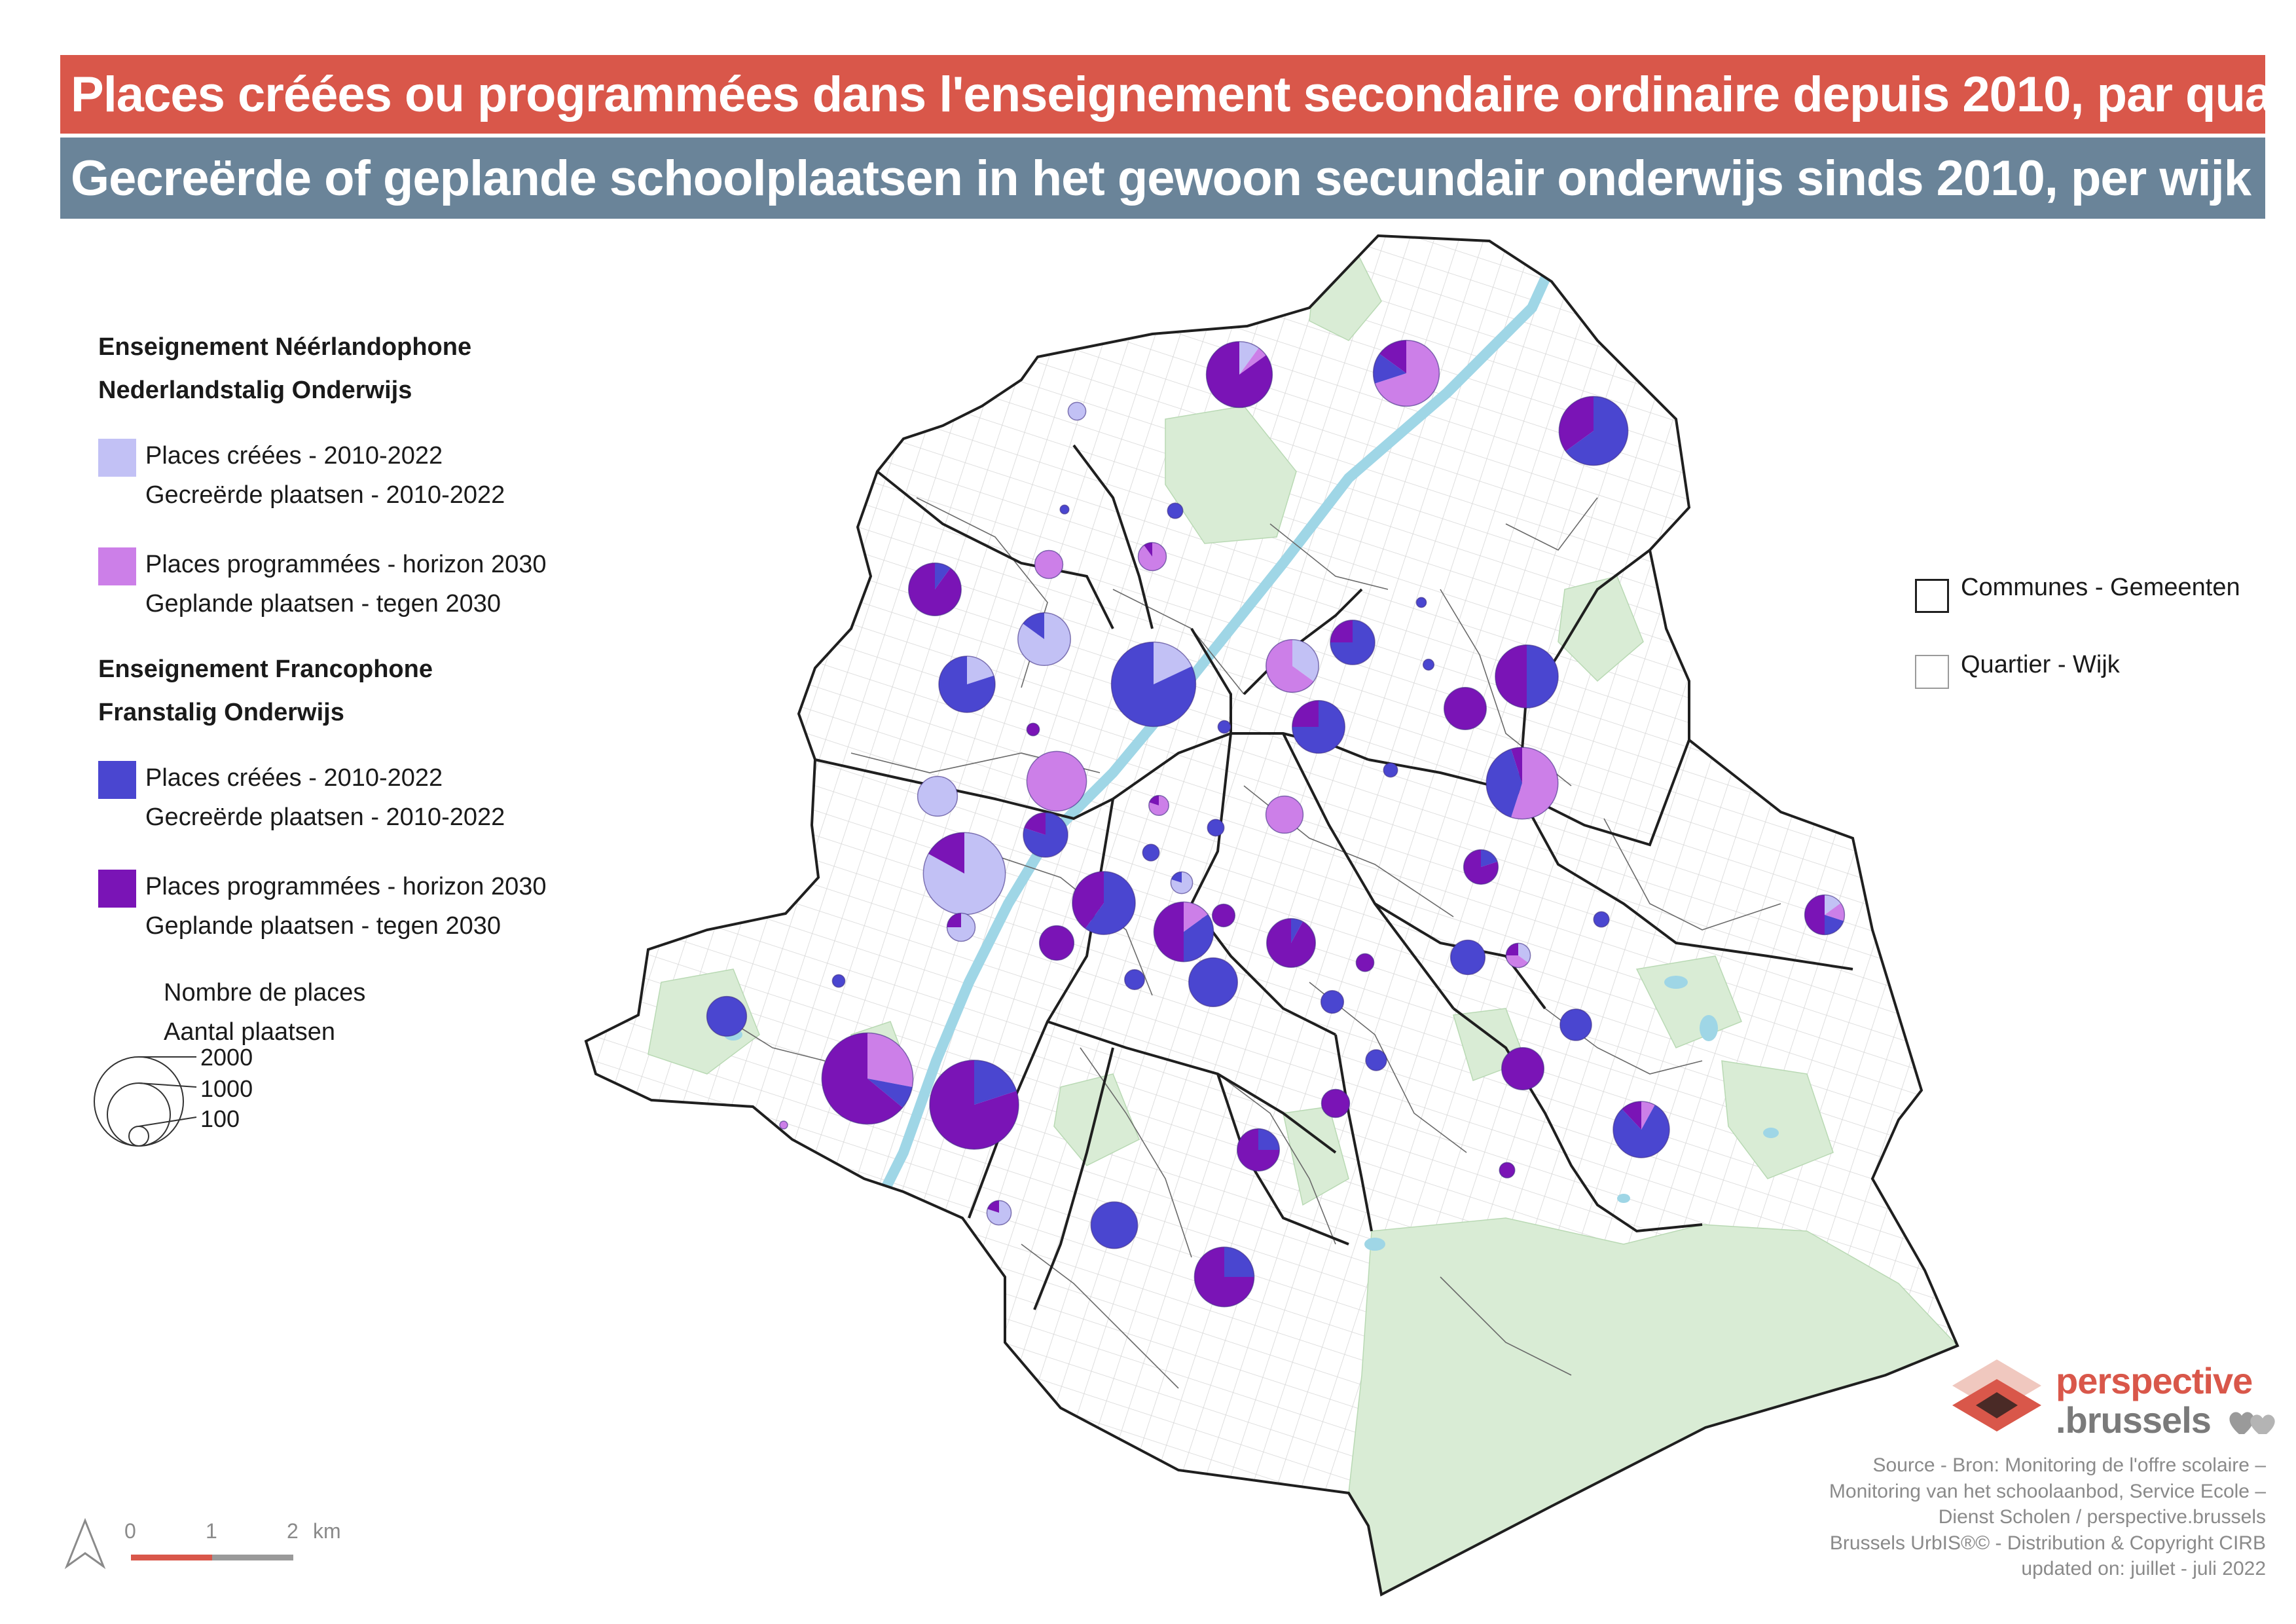 Image resolution: width=2296 pixels, height=1624 pixels. Describe the element at coordinates (130, 1531) in the screenshot. I see `scale-label-0: 0` at that location.